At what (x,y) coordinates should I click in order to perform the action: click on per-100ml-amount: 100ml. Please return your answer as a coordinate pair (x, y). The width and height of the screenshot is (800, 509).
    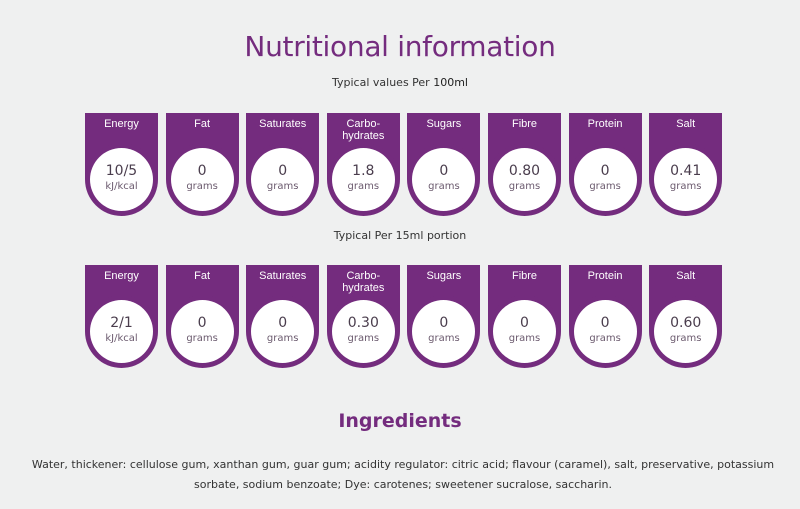
    Looking at the image, I should click on (450, 82).